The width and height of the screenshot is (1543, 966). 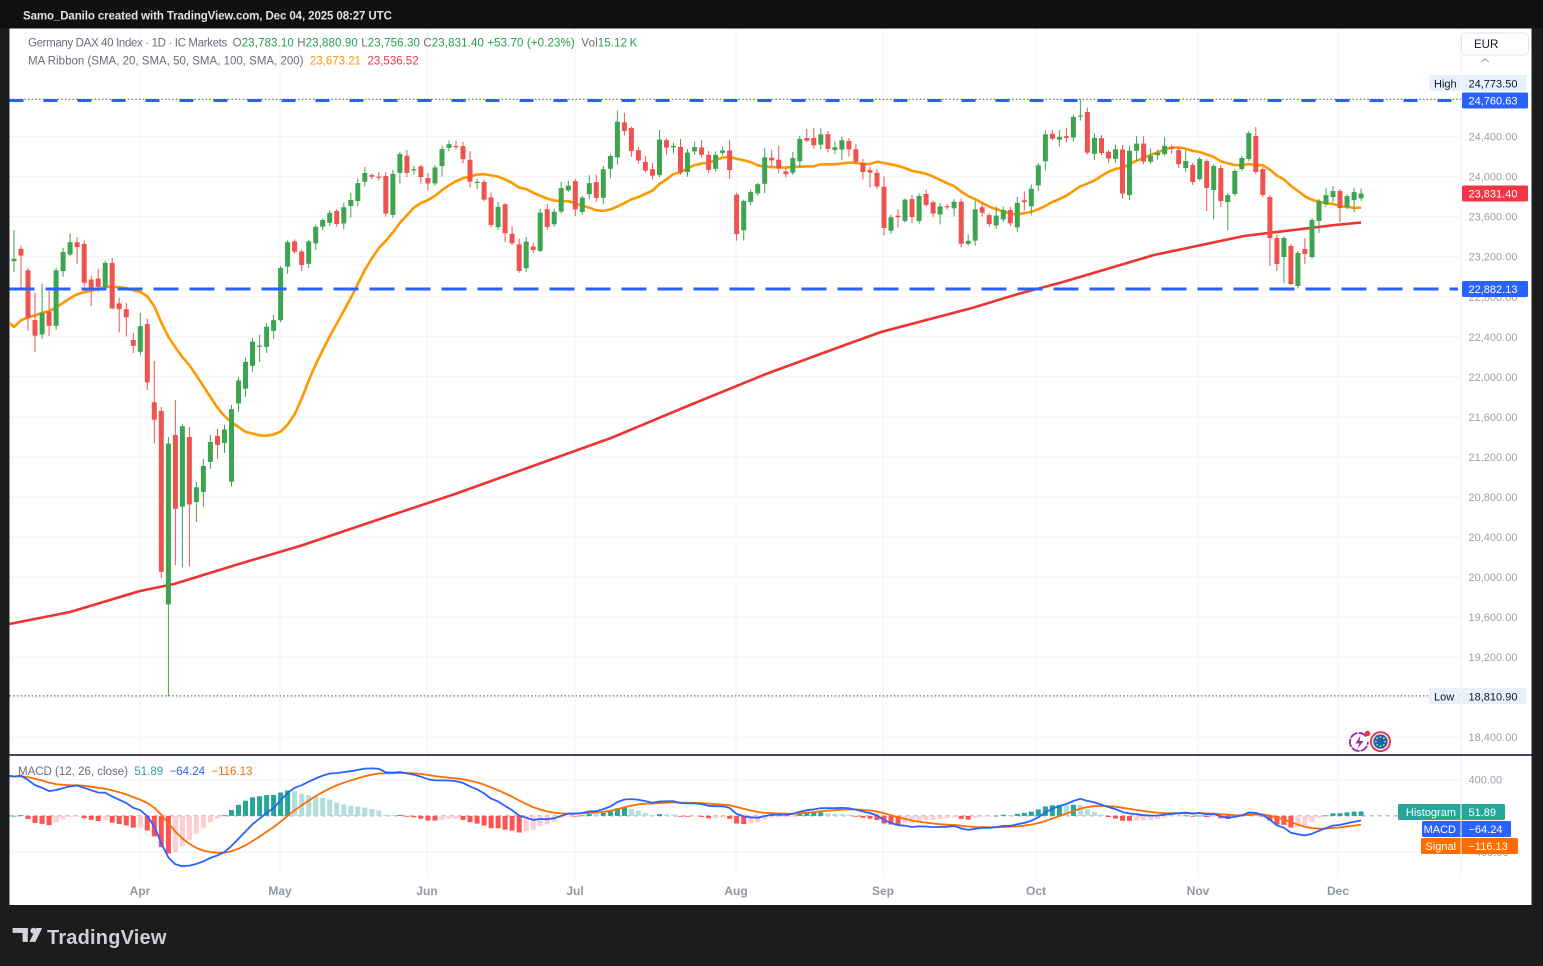 I want to click on svg-text: MACD, so click(x=1440, y=830).